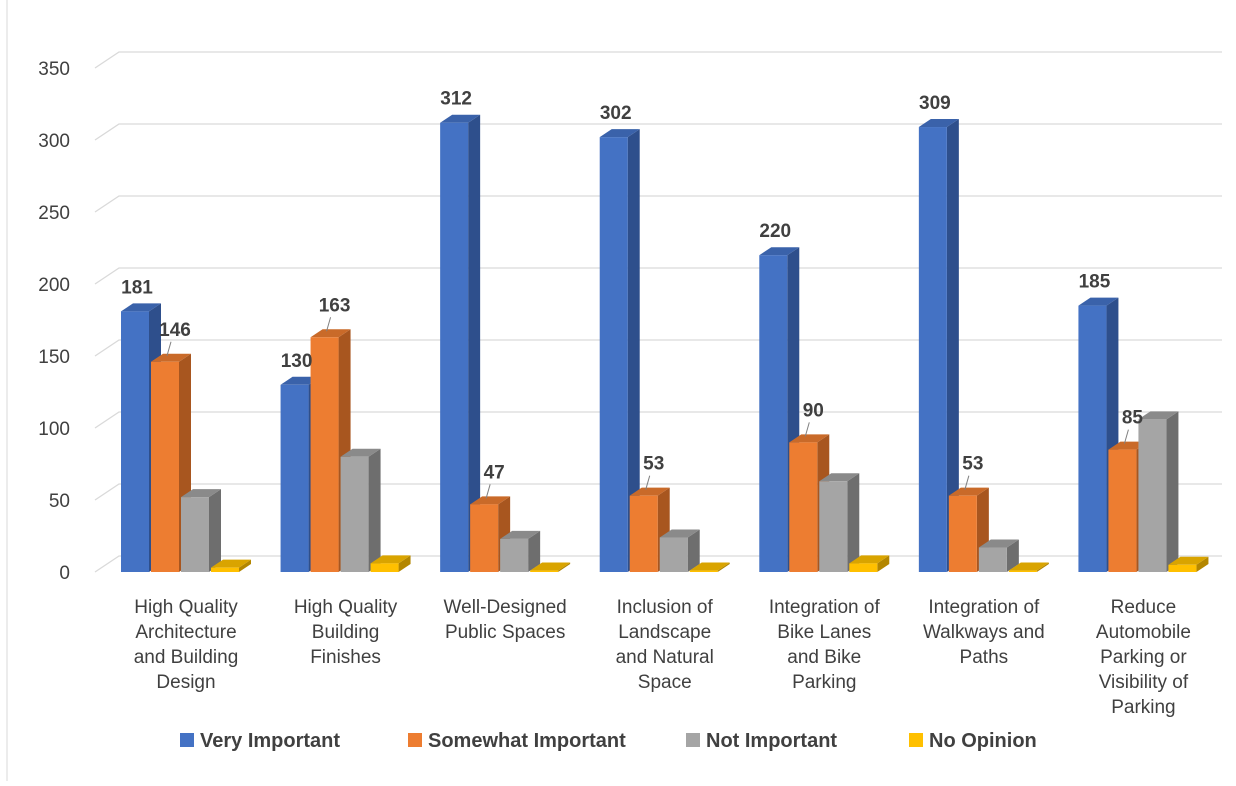 The width and height of the screenshot is (1236, 786). Describe the element at coordinates (346, 632) in the screenshot. I see `x-category-label: High Quality Building Finishes` at that location.